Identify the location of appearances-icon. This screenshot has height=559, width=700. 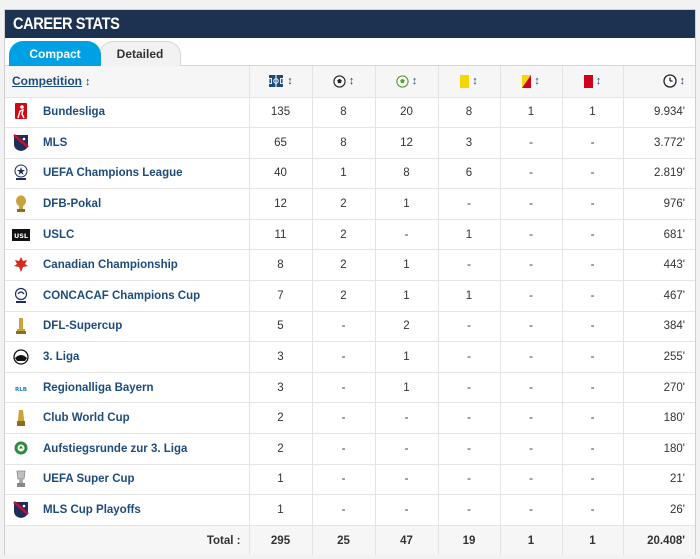
(276, 81).